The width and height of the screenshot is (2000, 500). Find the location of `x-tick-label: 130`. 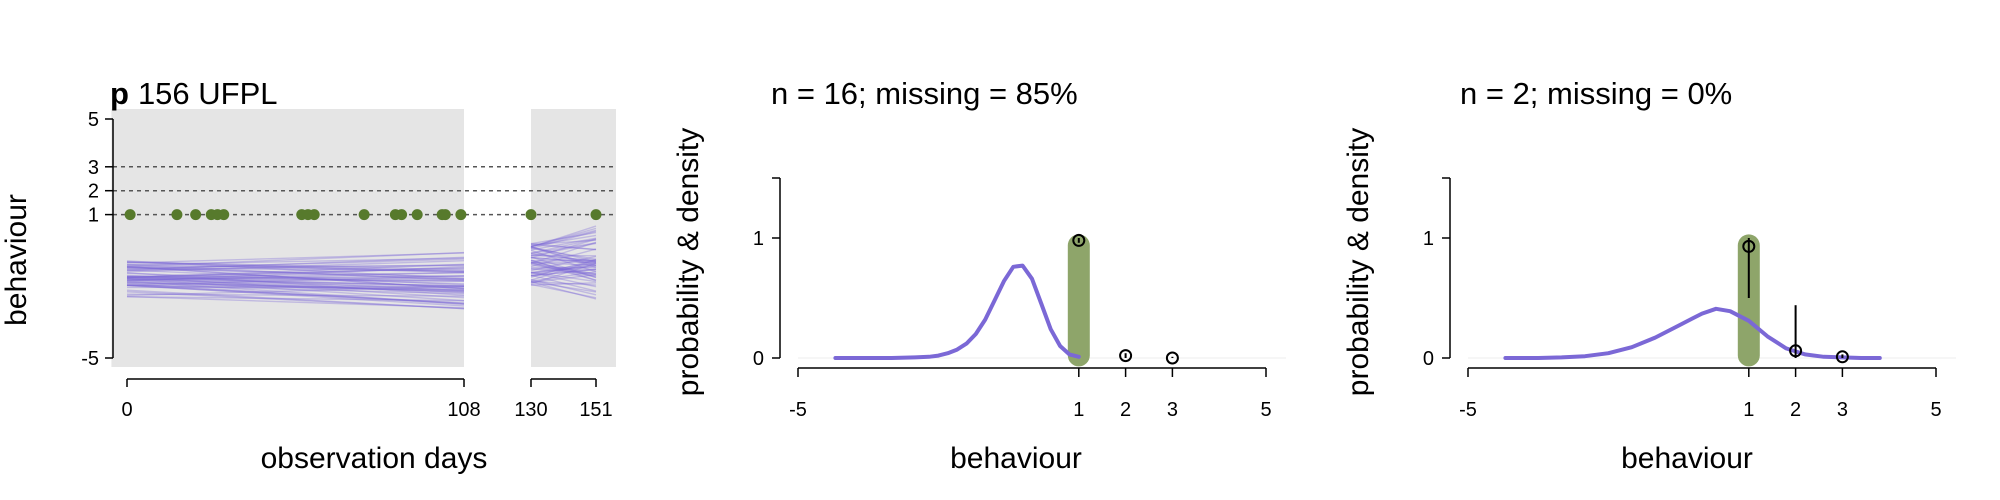

x-tick-label: 130 is located at coordinates (530, 410).